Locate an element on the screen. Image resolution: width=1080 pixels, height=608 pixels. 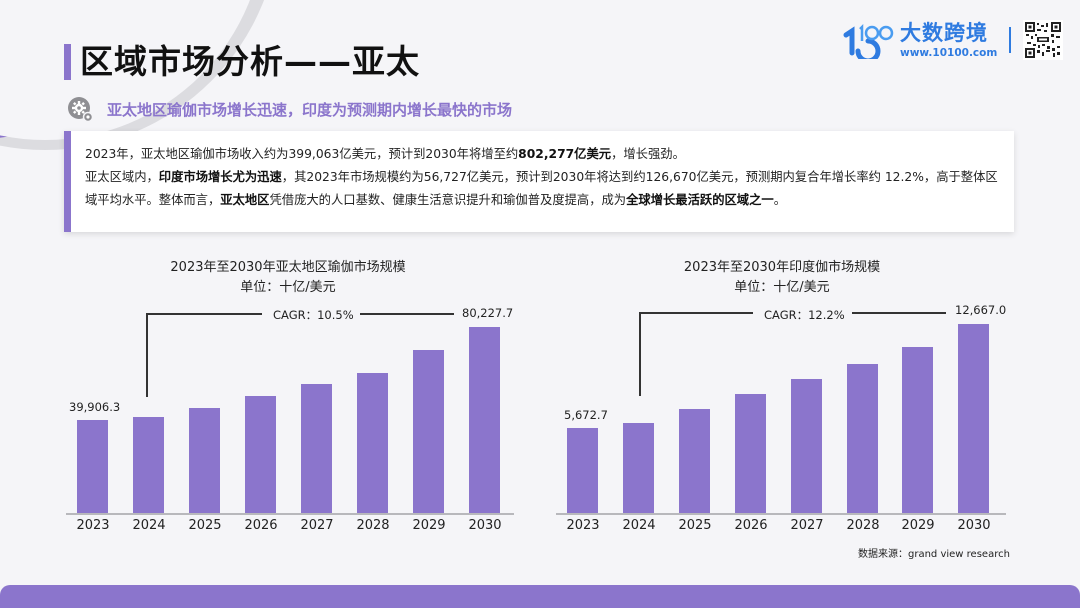
subtitle-block: 亚太地区瑜伽市场增长迅速，印度为预测期内增长最快的市场 is located at coordinates (290, 109).